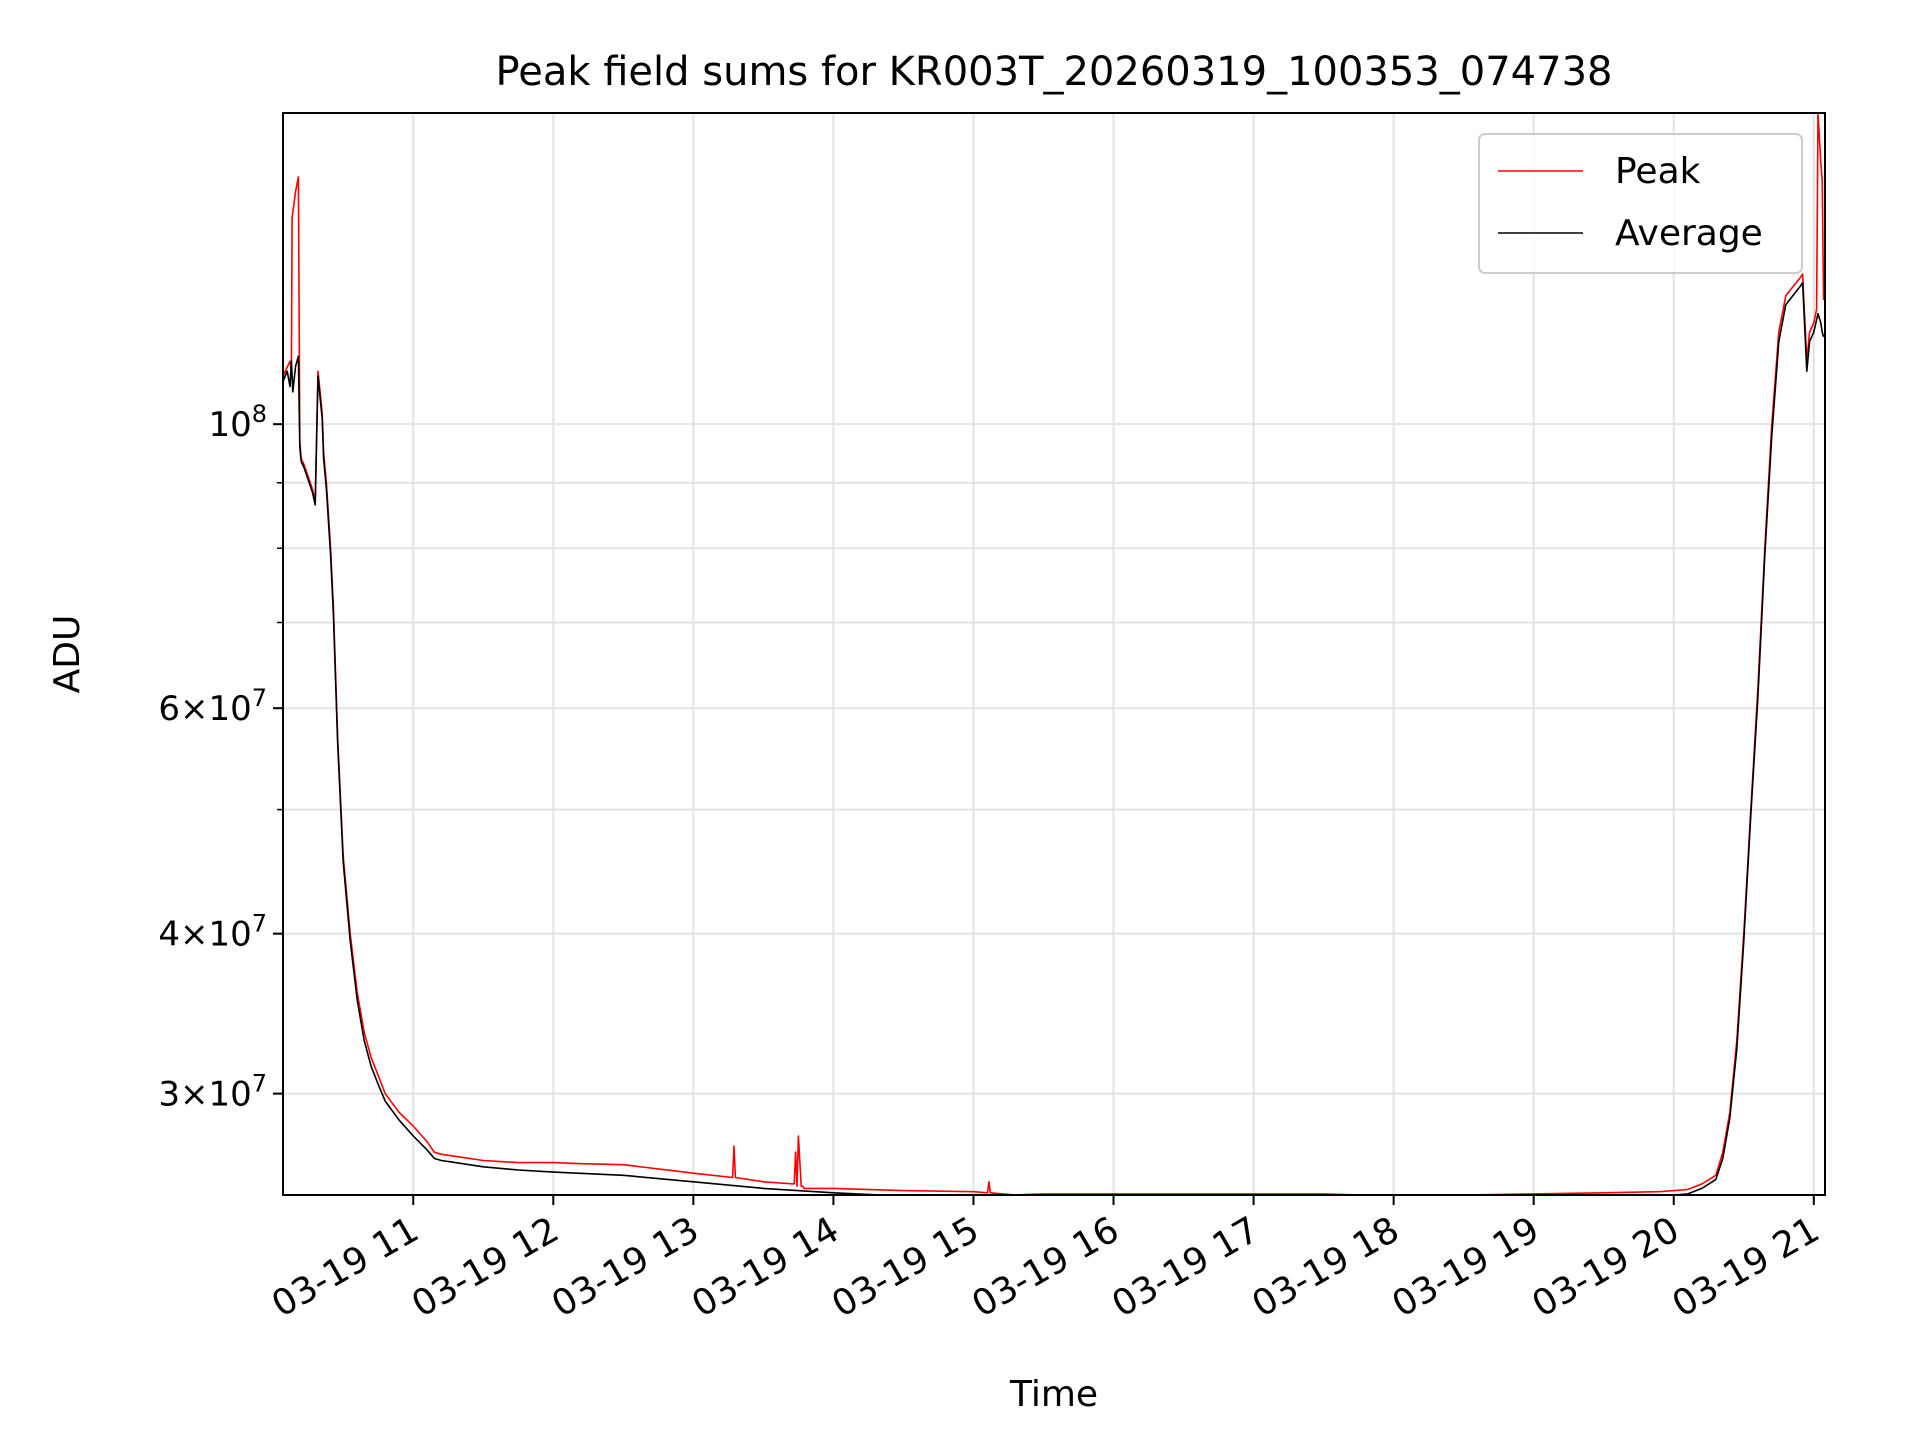 Image resolution: width=1920 pixels, height=1440 pixels. What do you see at coordinates (1325, 1267) in the screenshot?
I see `x-tick-label: 03-19 18` at bounding box center [1325, 1267].